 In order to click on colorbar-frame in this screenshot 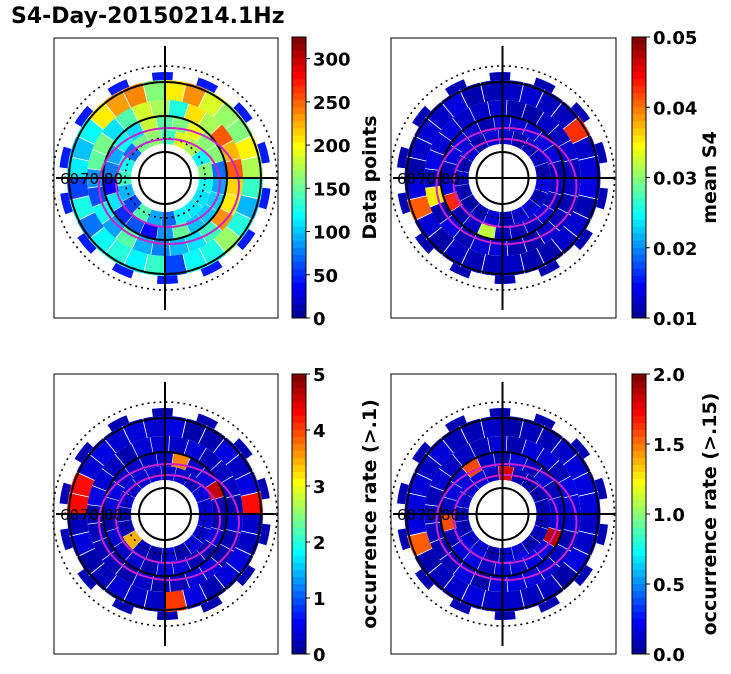, I will do `click(299, 177)`.